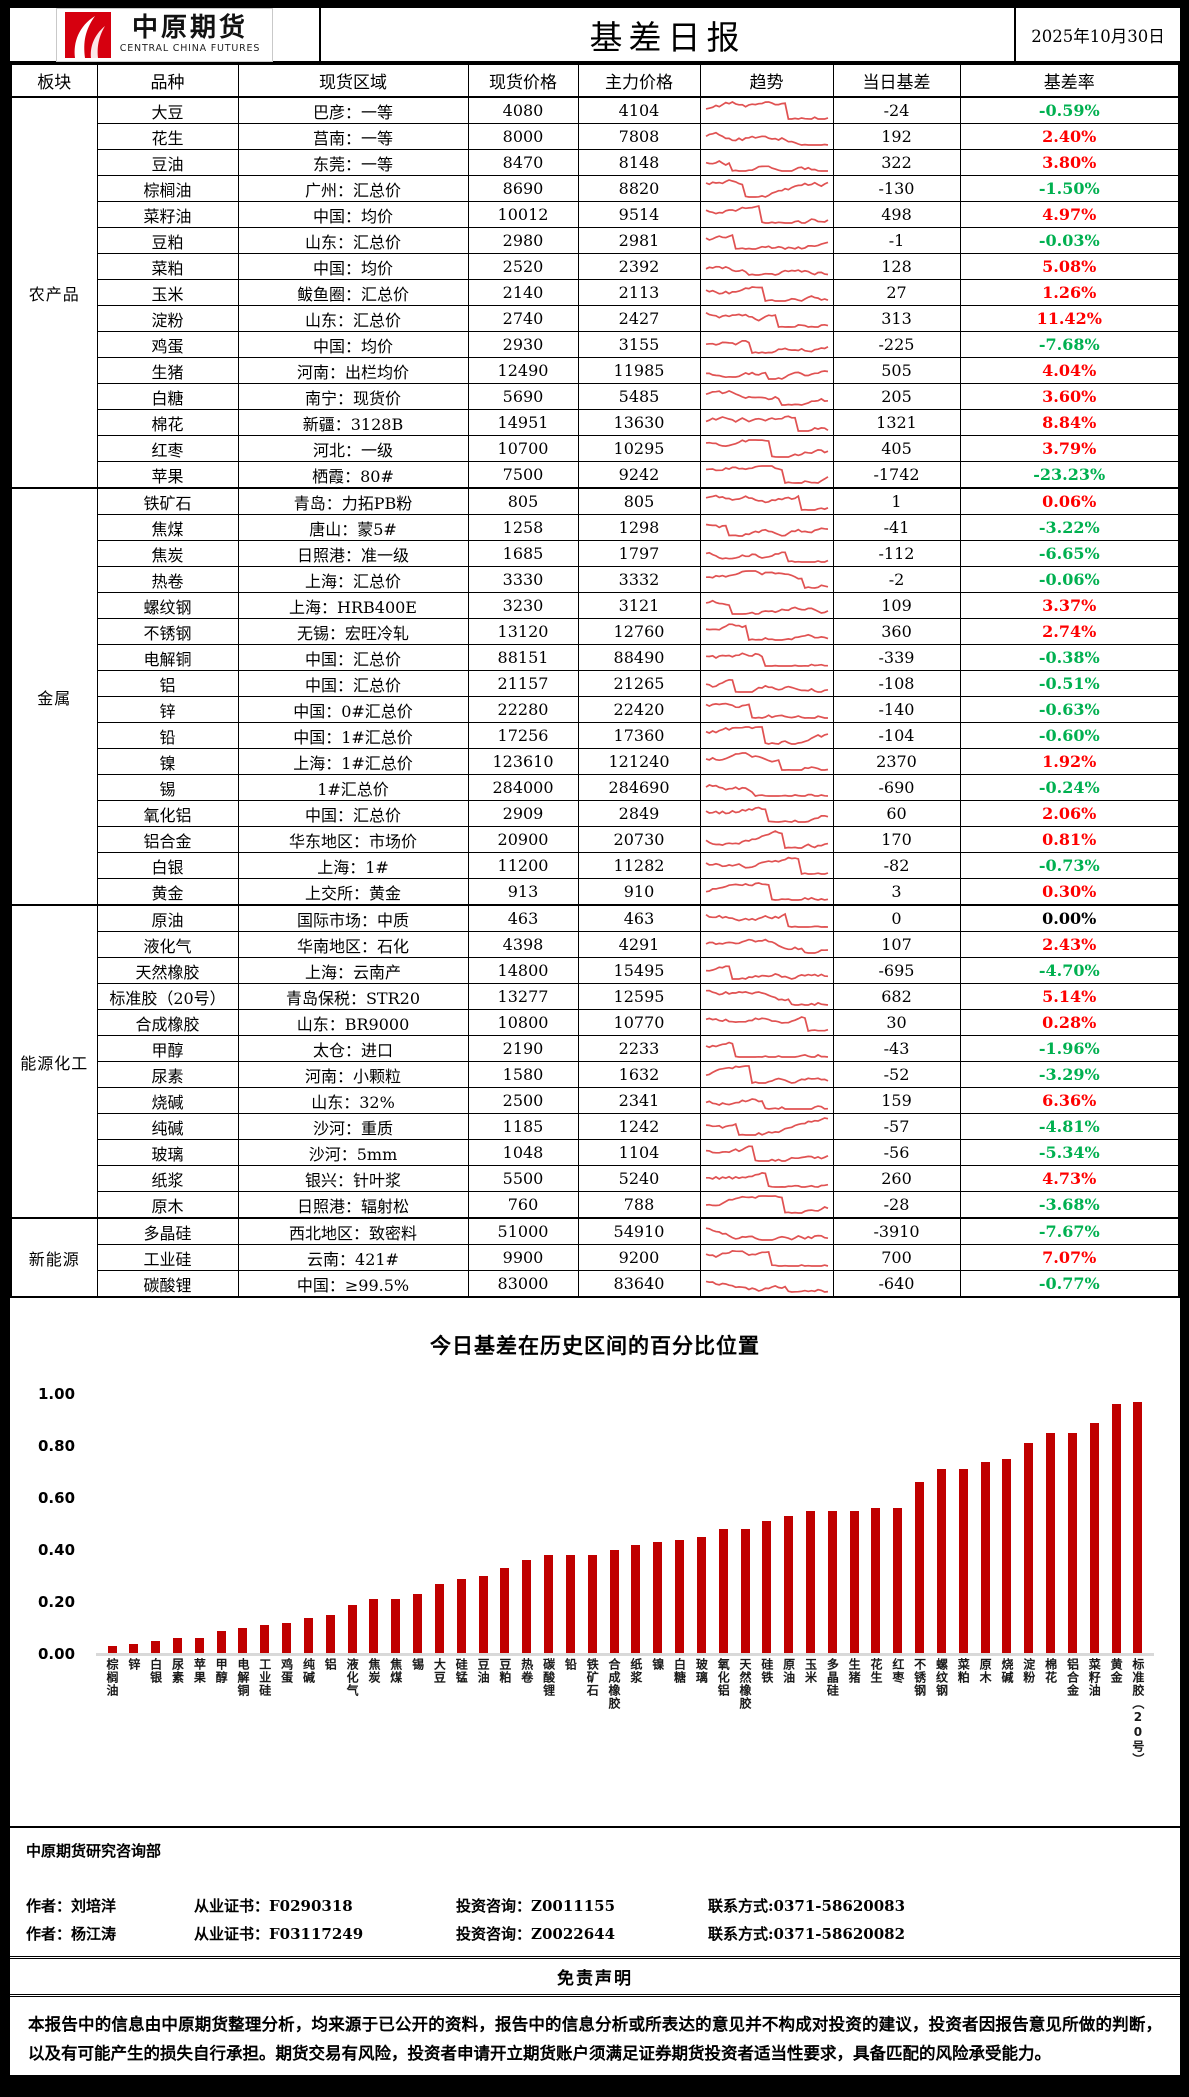  I want to click on table-row: 碳酸锂 中国：≥99.5% 83000 83640 -640 -0.77%, so click(595, 1284).